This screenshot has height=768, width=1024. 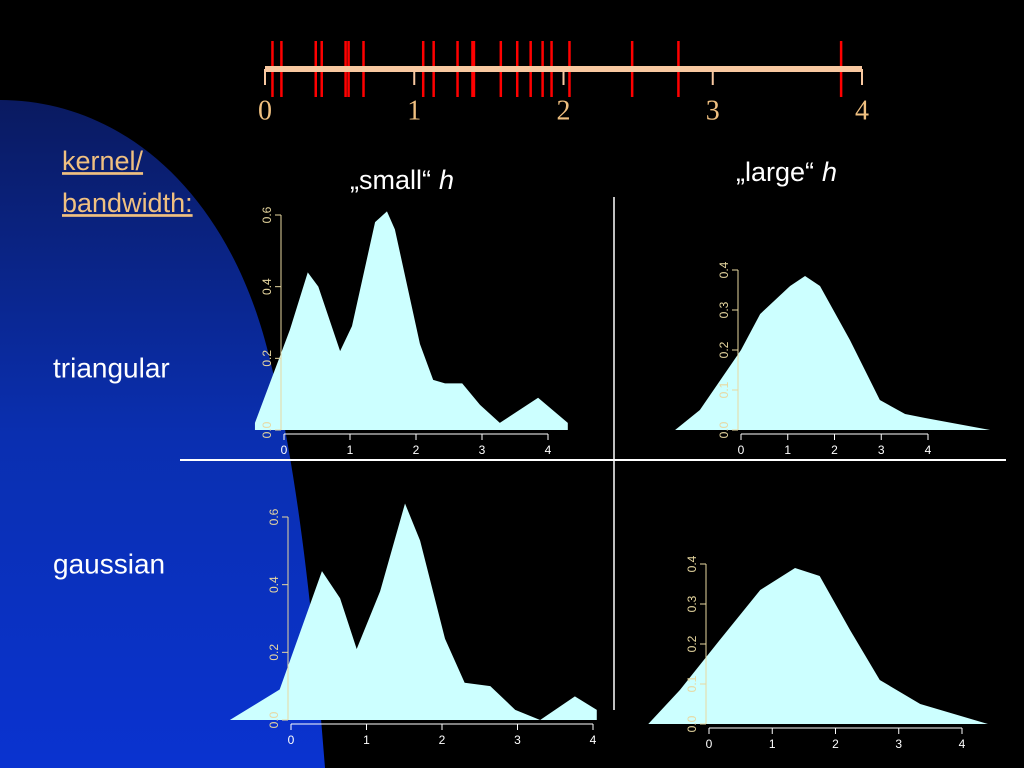 I want to click on large-h-label: „large“ h, so click(x=786, y=172).